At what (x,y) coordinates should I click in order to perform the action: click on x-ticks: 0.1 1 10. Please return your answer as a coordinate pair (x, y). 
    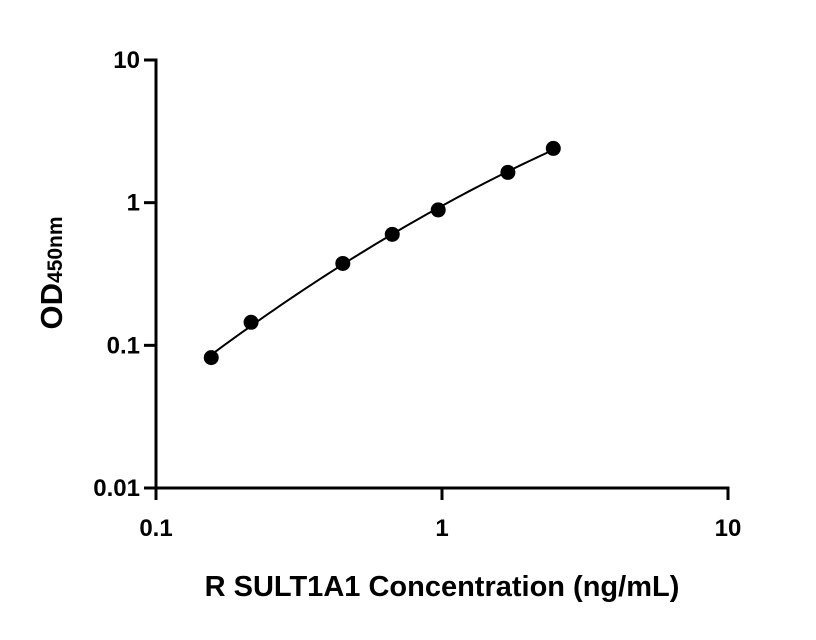
    Looking at the image, I should click on (440, 515).